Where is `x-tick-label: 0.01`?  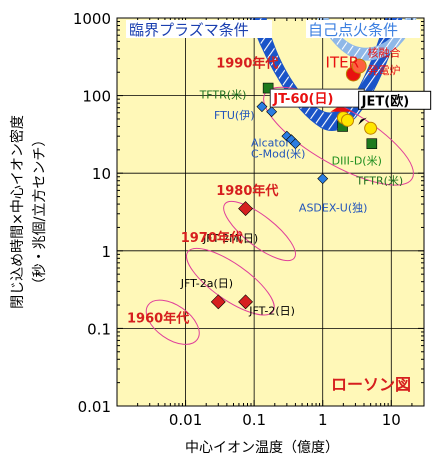 x-tick-label: 0.01 is located at coordinates (185, 420).